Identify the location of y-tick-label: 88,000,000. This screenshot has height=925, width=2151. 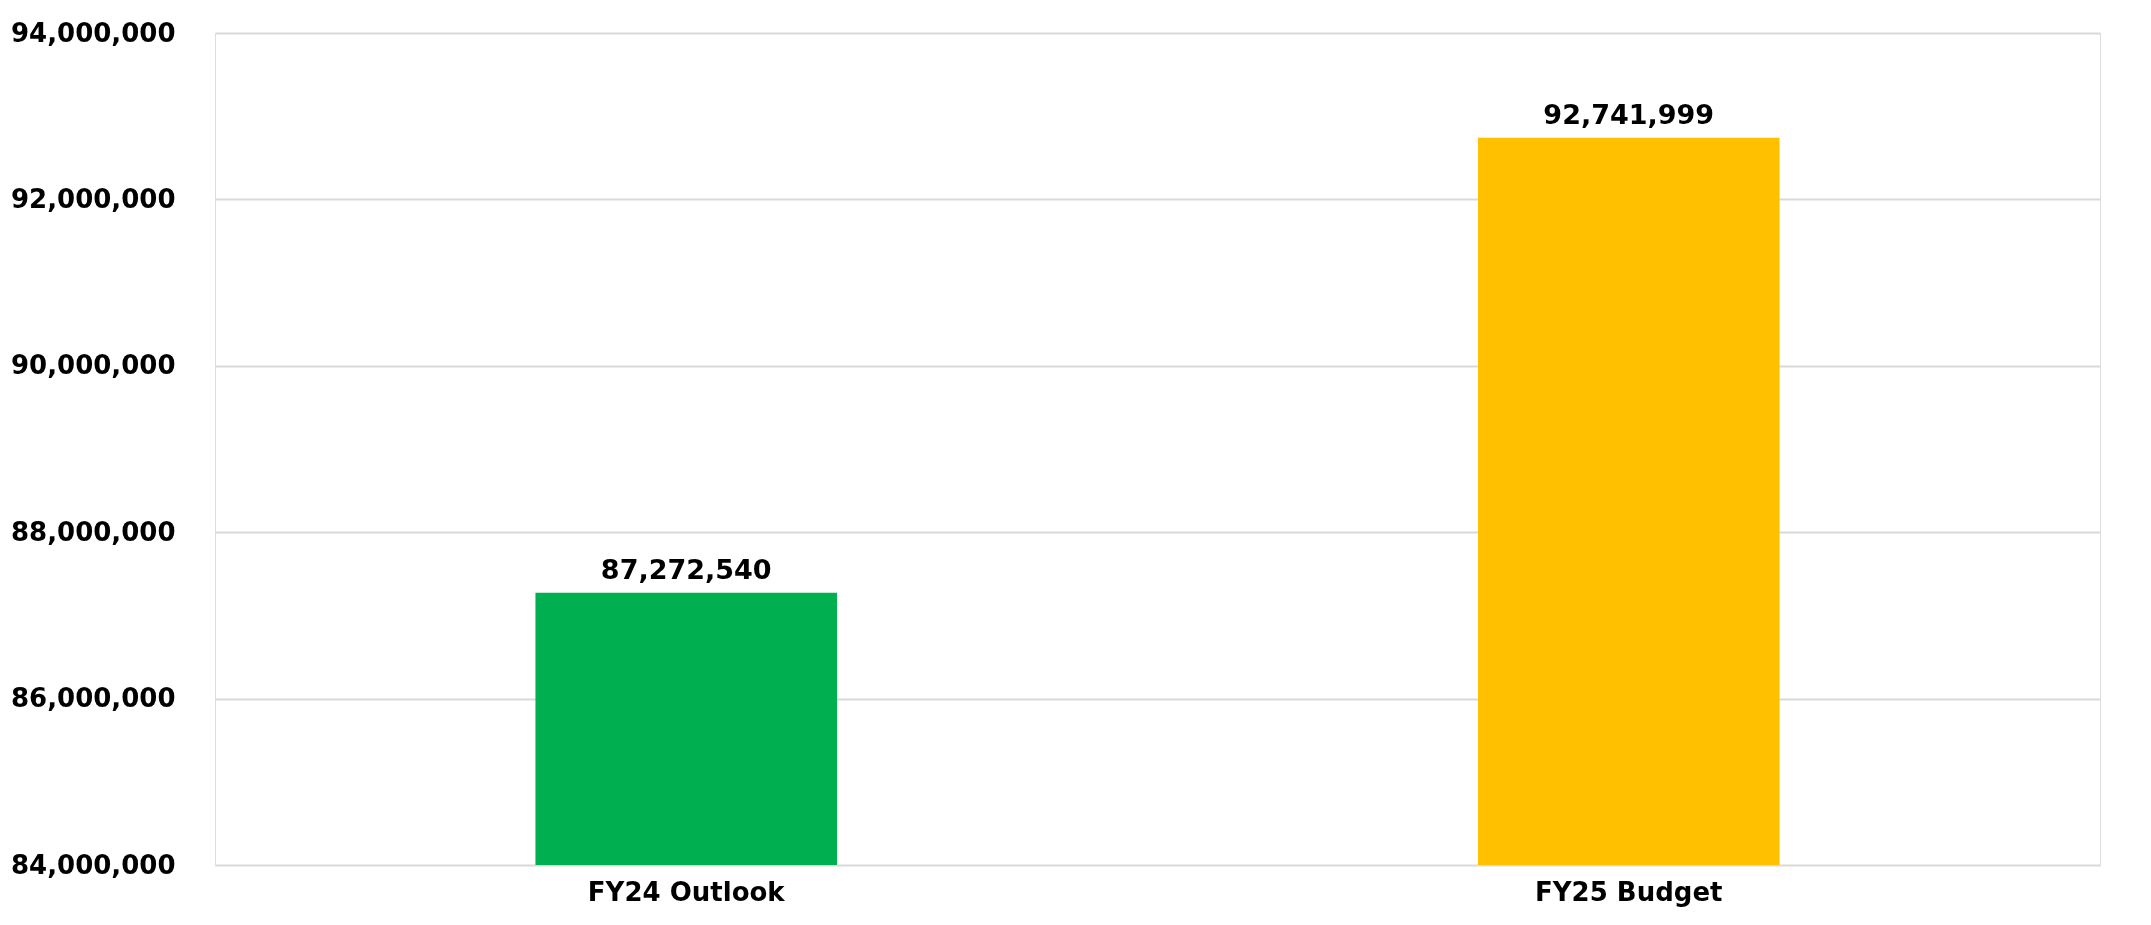
(93, 531).